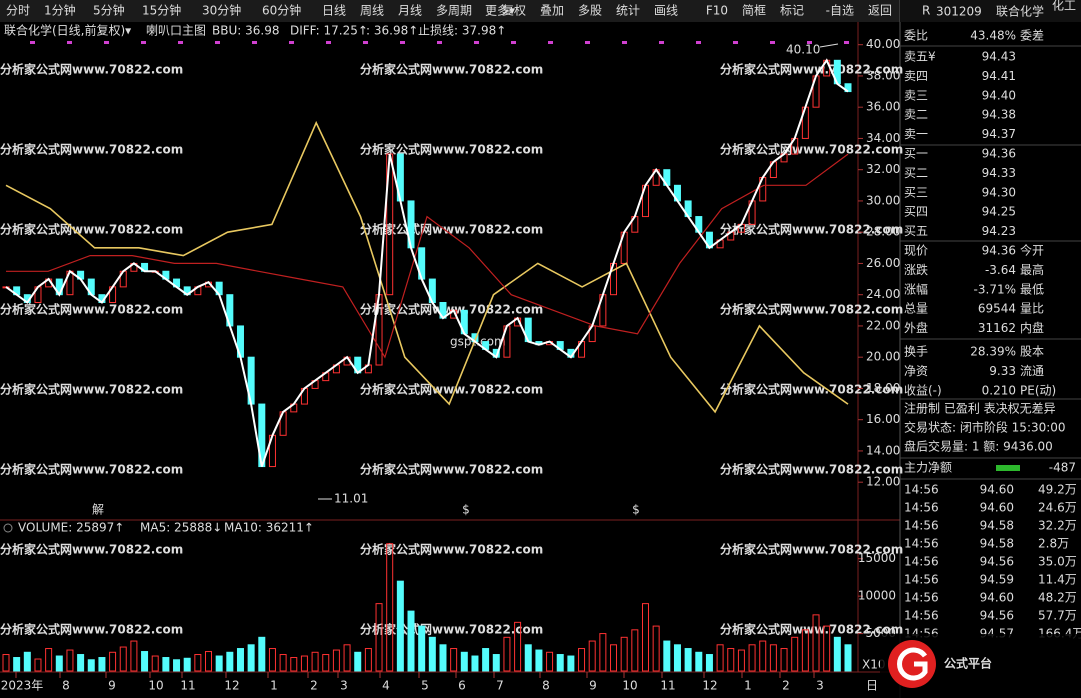 This screenshot has height=698, width=1081. Describe the element at coordinates (590, 11) in the screenshot. I see `toolbar-button: 多股` at that location.